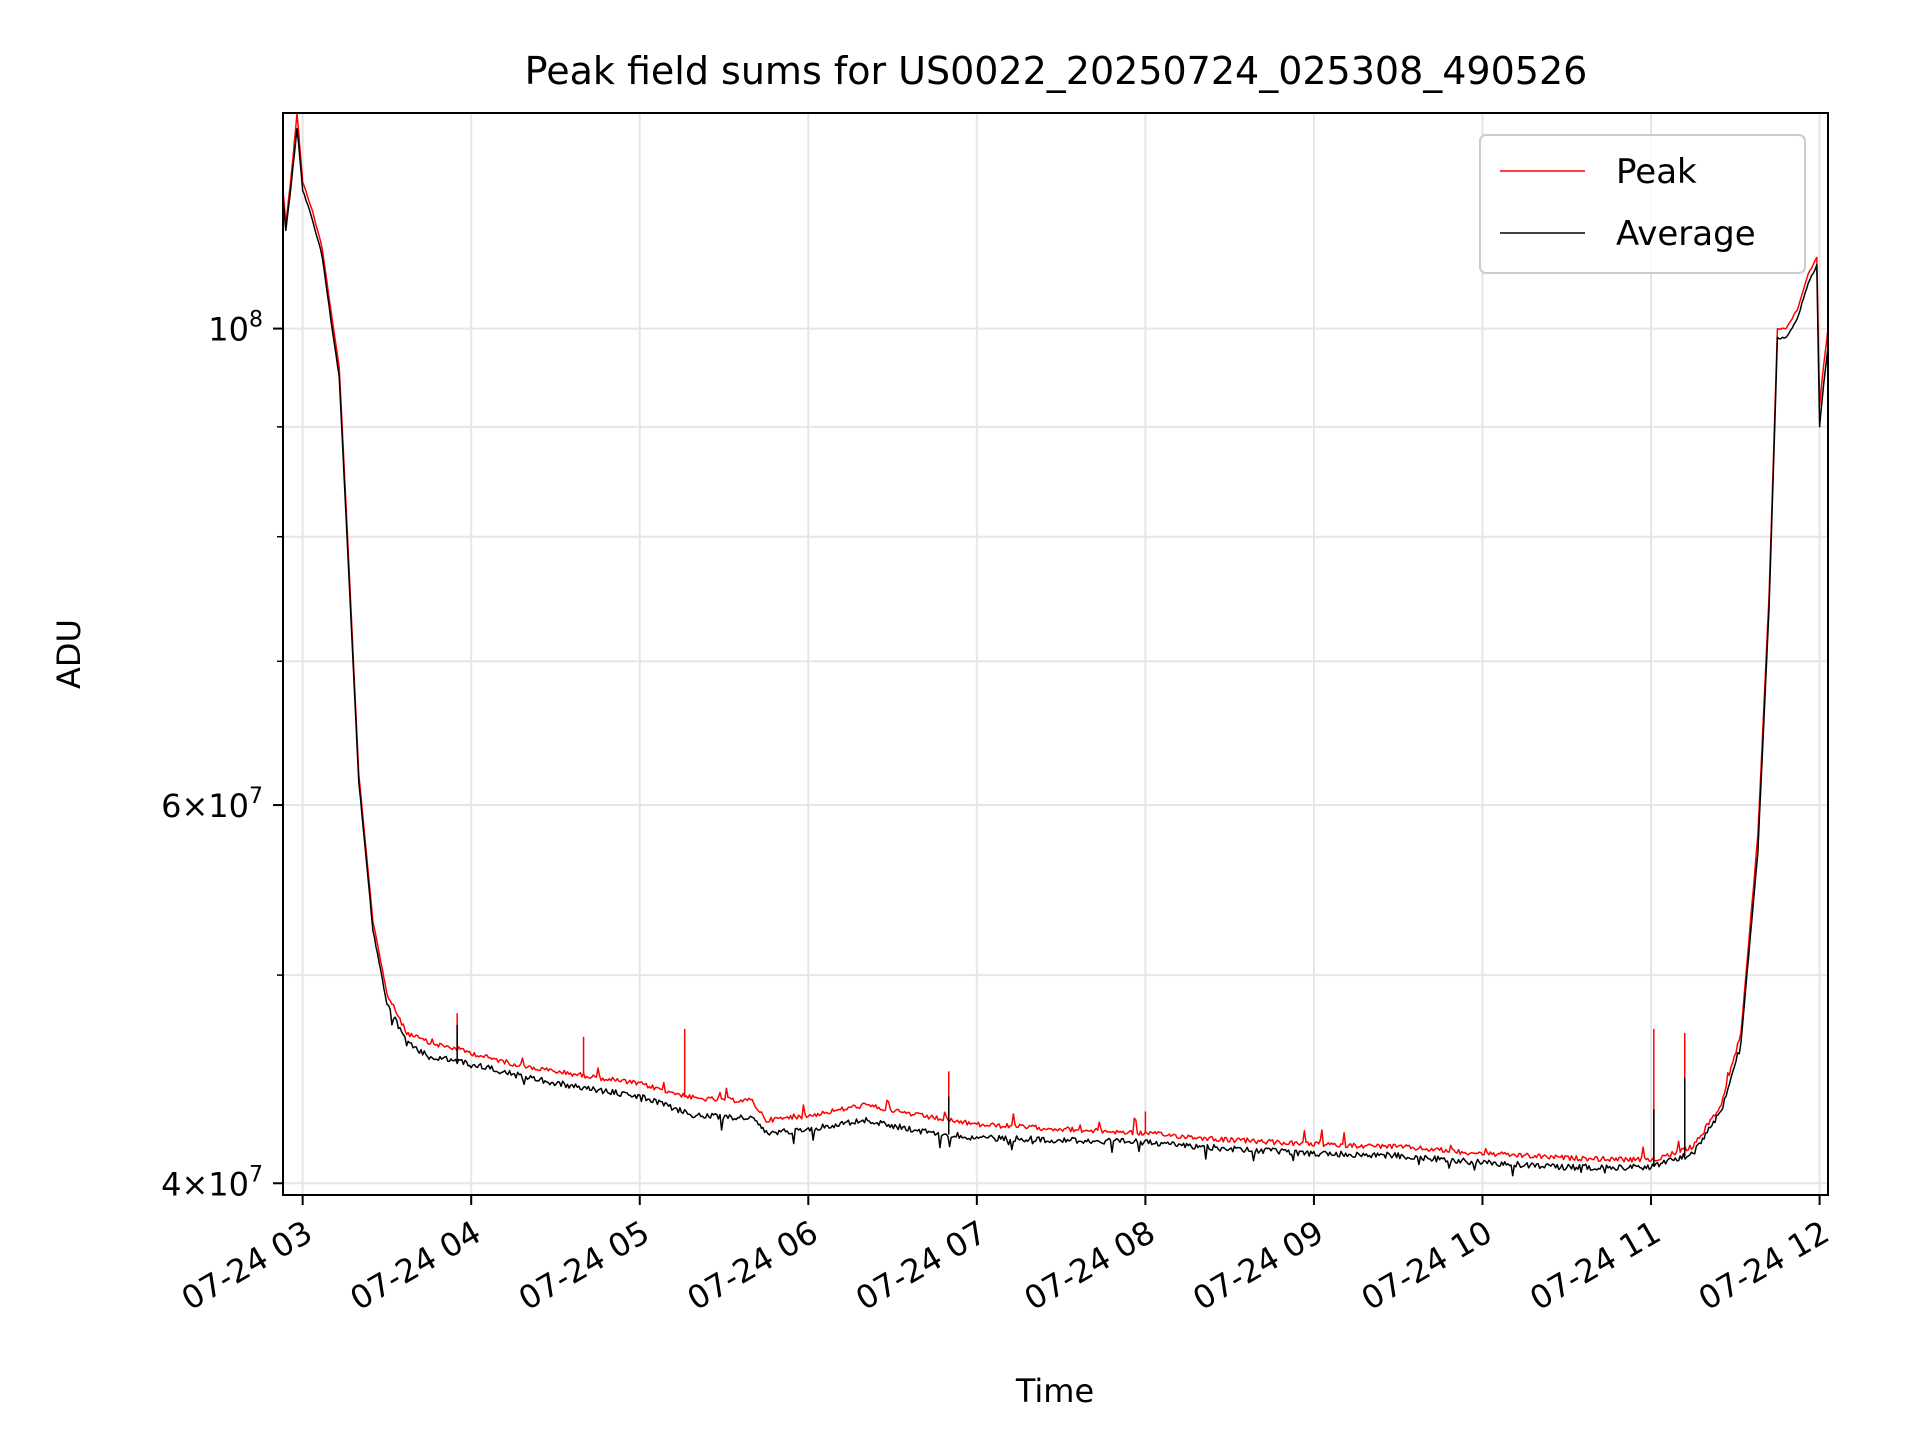 The width and height of the screenshot is (1920, 1440). I want to click on y-tick-label: 6×107, so click(212, 804).